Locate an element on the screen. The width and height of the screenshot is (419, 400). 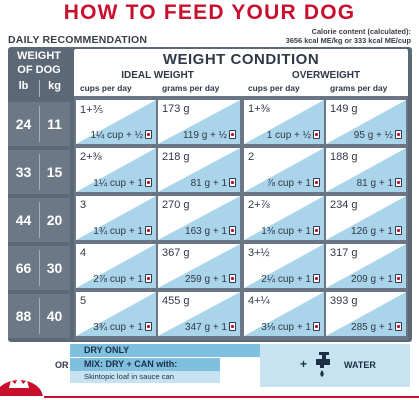
water-plus: + is located at coordinates (304, 364).